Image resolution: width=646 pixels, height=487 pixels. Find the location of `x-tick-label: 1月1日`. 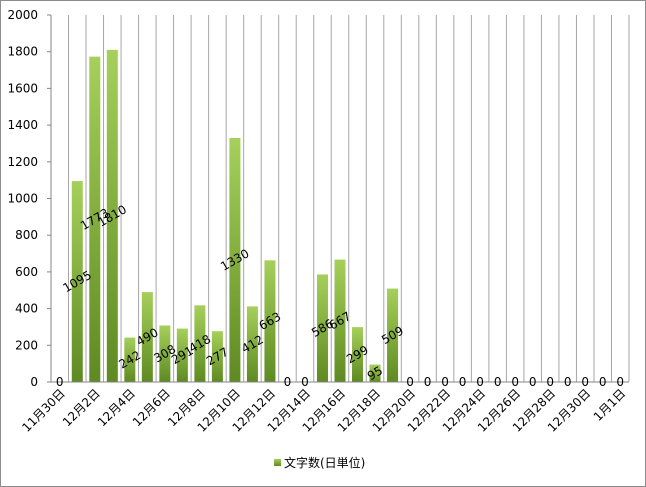

x-tick-label: 1月1日 is located at coordinates (610, 405).